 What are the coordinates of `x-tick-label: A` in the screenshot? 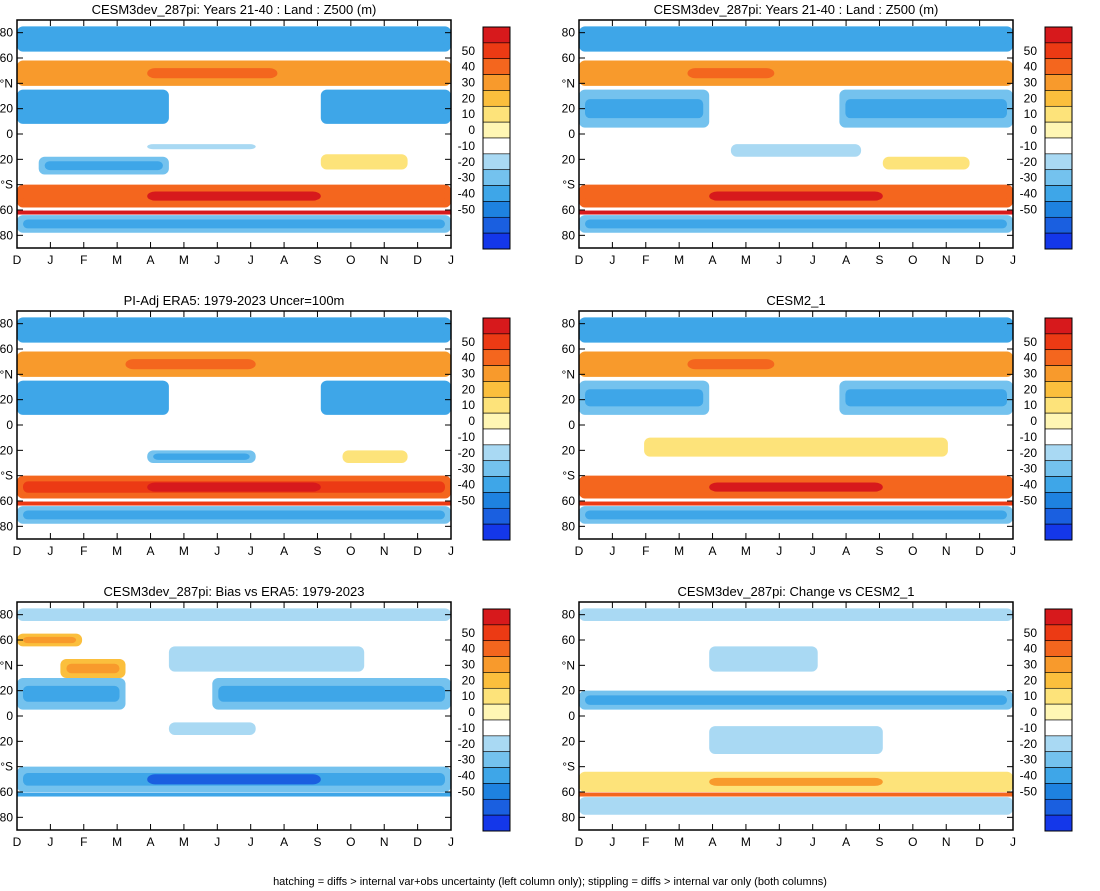 It's located at (846, 260).